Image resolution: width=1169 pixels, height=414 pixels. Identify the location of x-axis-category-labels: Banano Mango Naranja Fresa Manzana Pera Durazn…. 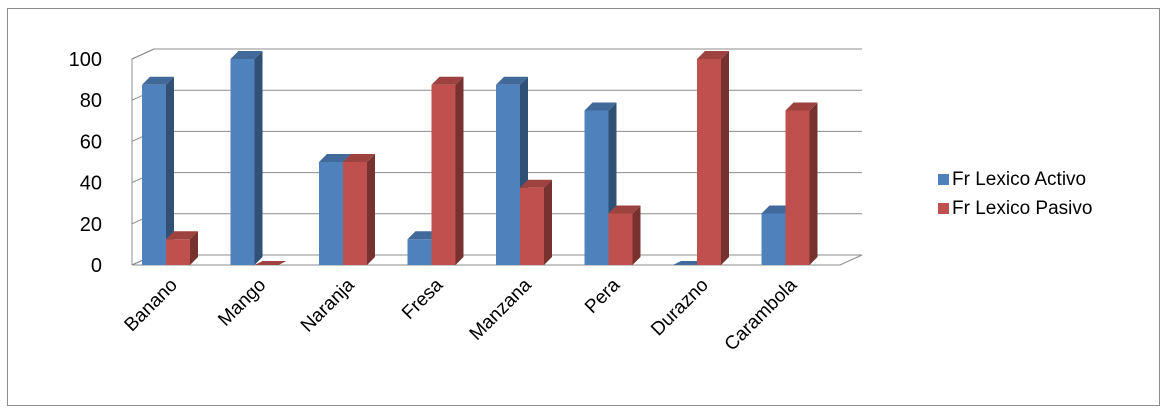
(461, 314).